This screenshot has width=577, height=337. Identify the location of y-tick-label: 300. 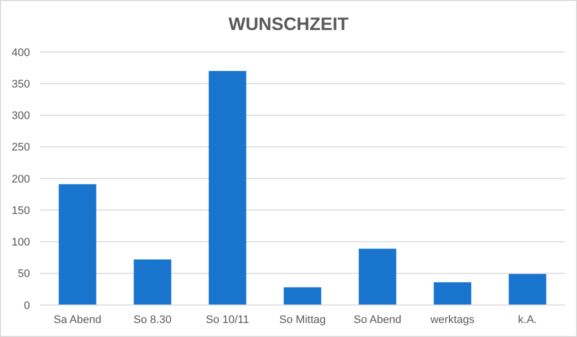
(21, 116).